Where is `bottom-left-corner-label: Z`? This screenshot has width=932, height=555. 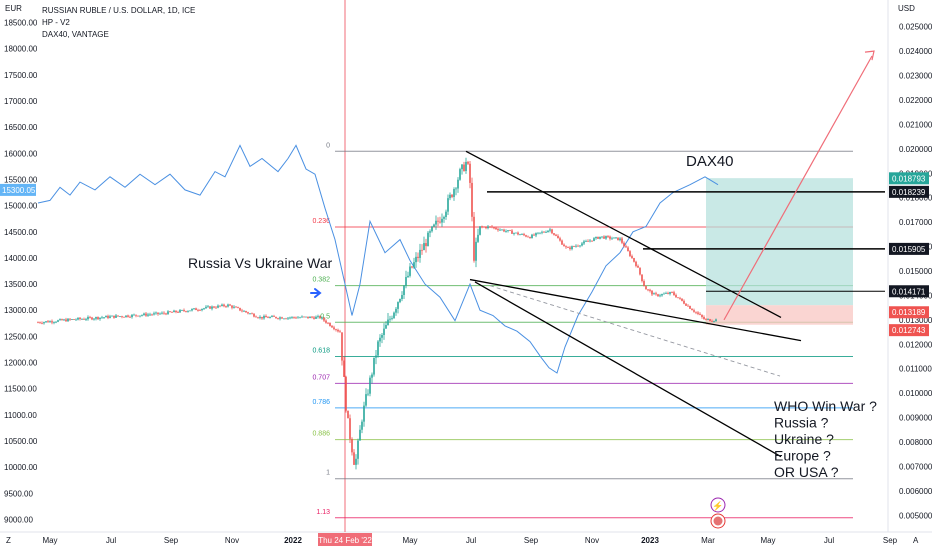 bottom-left-corner-label: Z is located at coordinates (8, 540).